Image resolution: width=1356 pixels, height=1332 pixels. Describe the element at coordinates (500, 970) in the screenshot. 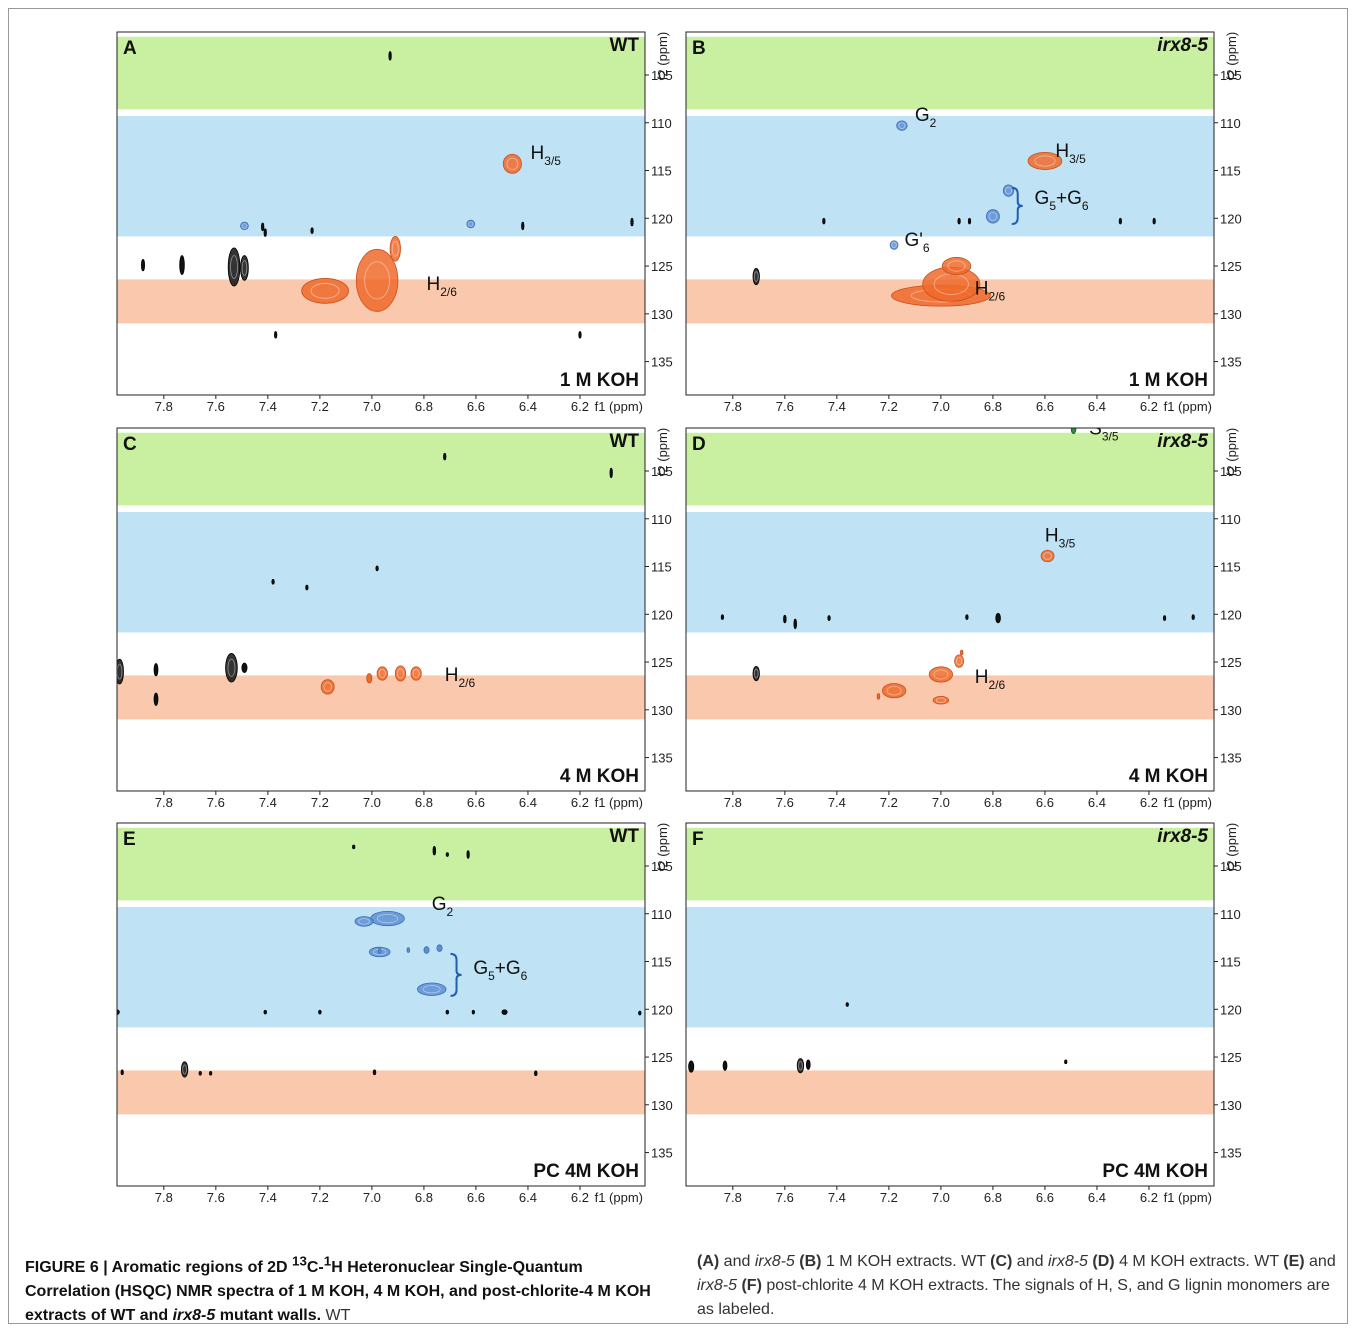

I see `signal-label: G5+G6` at that location.